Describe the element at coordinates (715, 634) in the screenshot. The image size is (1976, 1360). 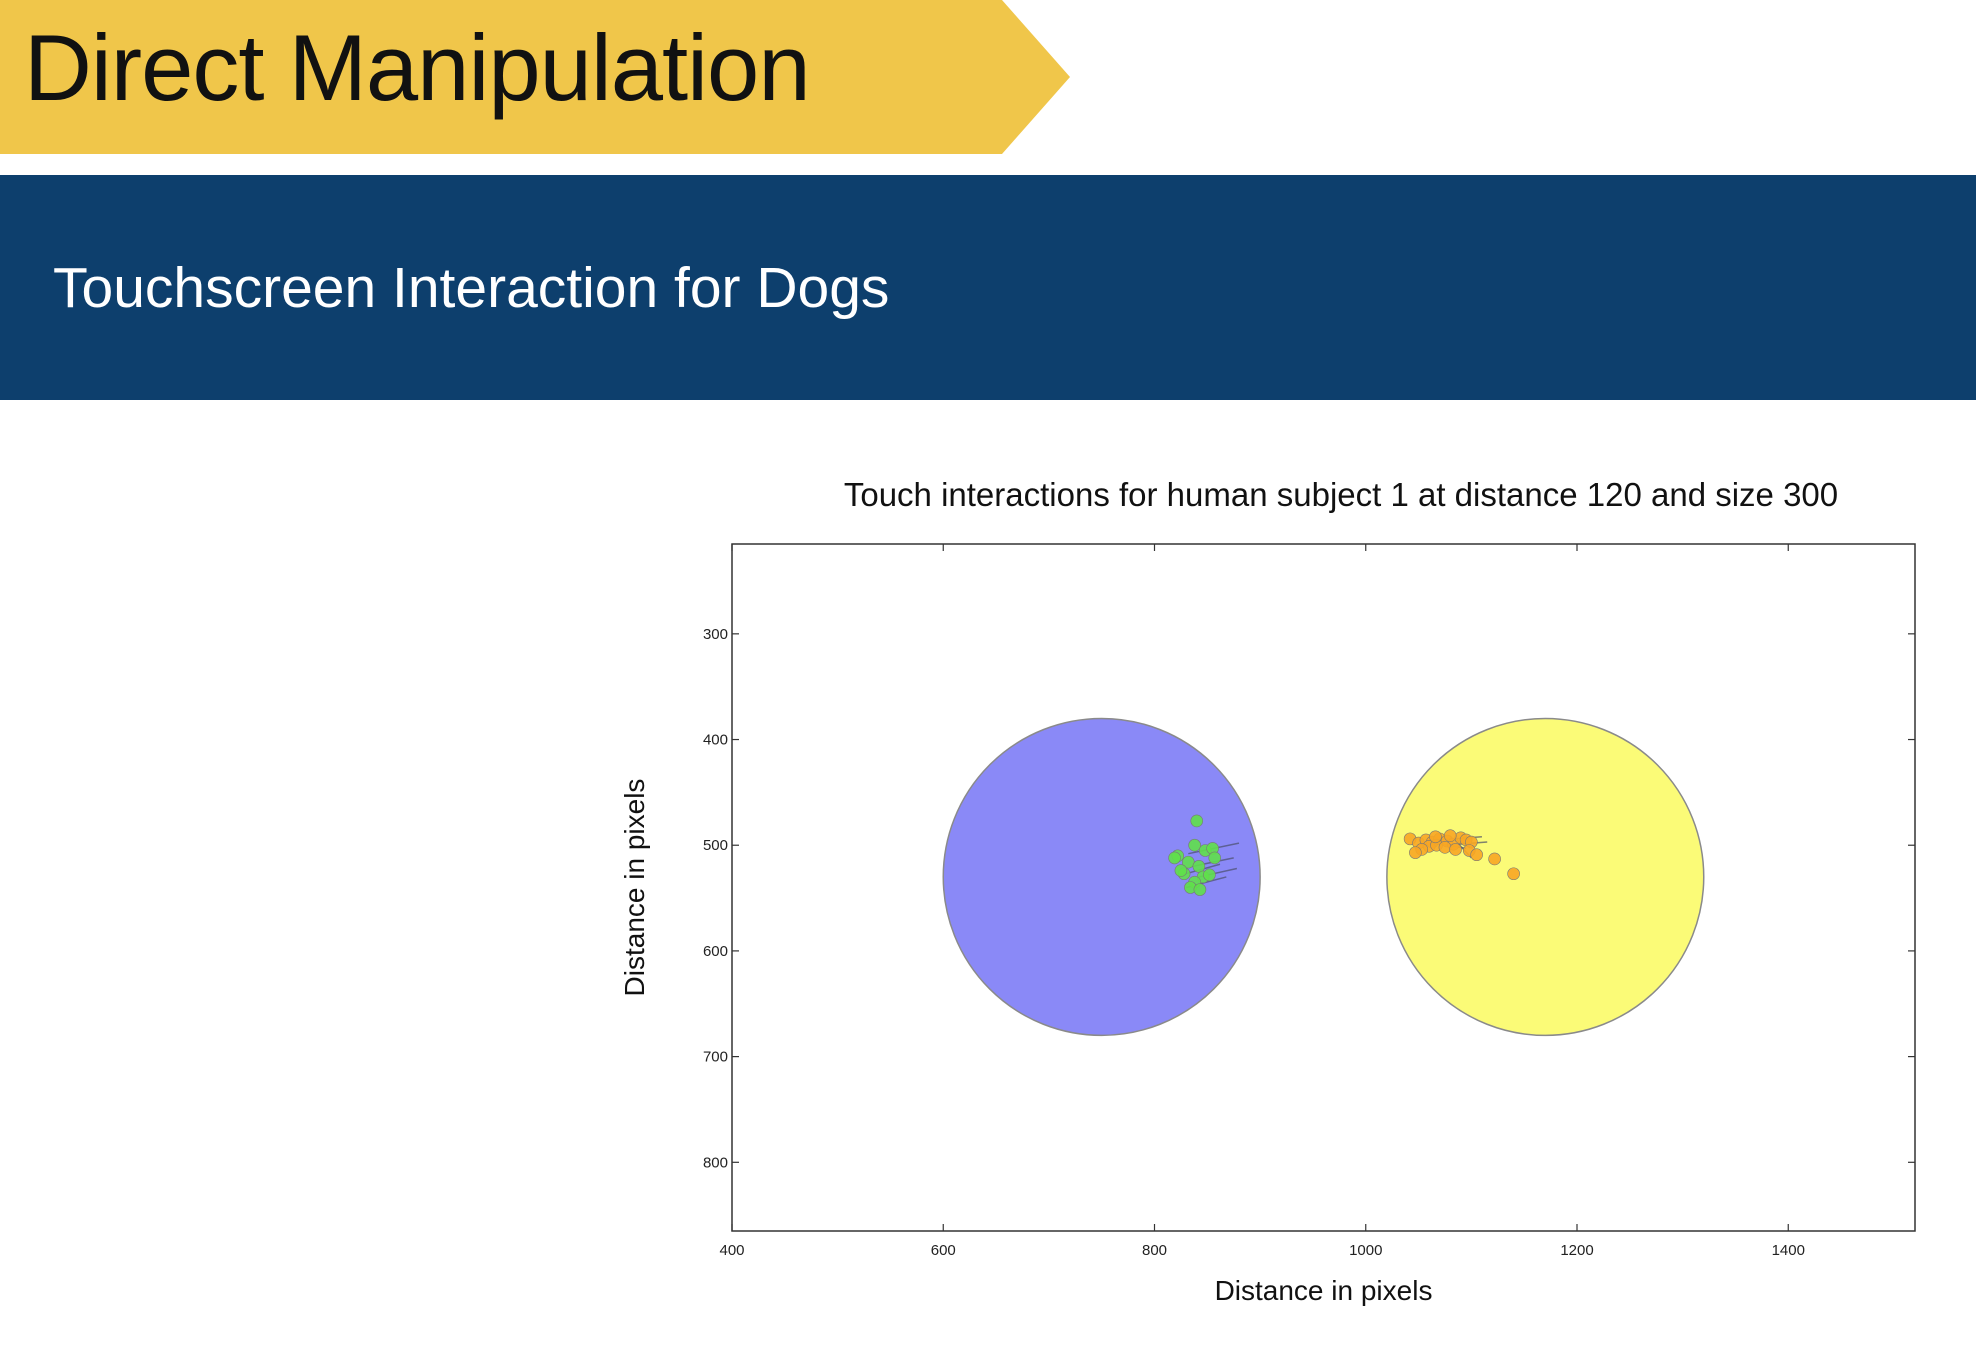
I see `y-tick-label: 300` at that location.